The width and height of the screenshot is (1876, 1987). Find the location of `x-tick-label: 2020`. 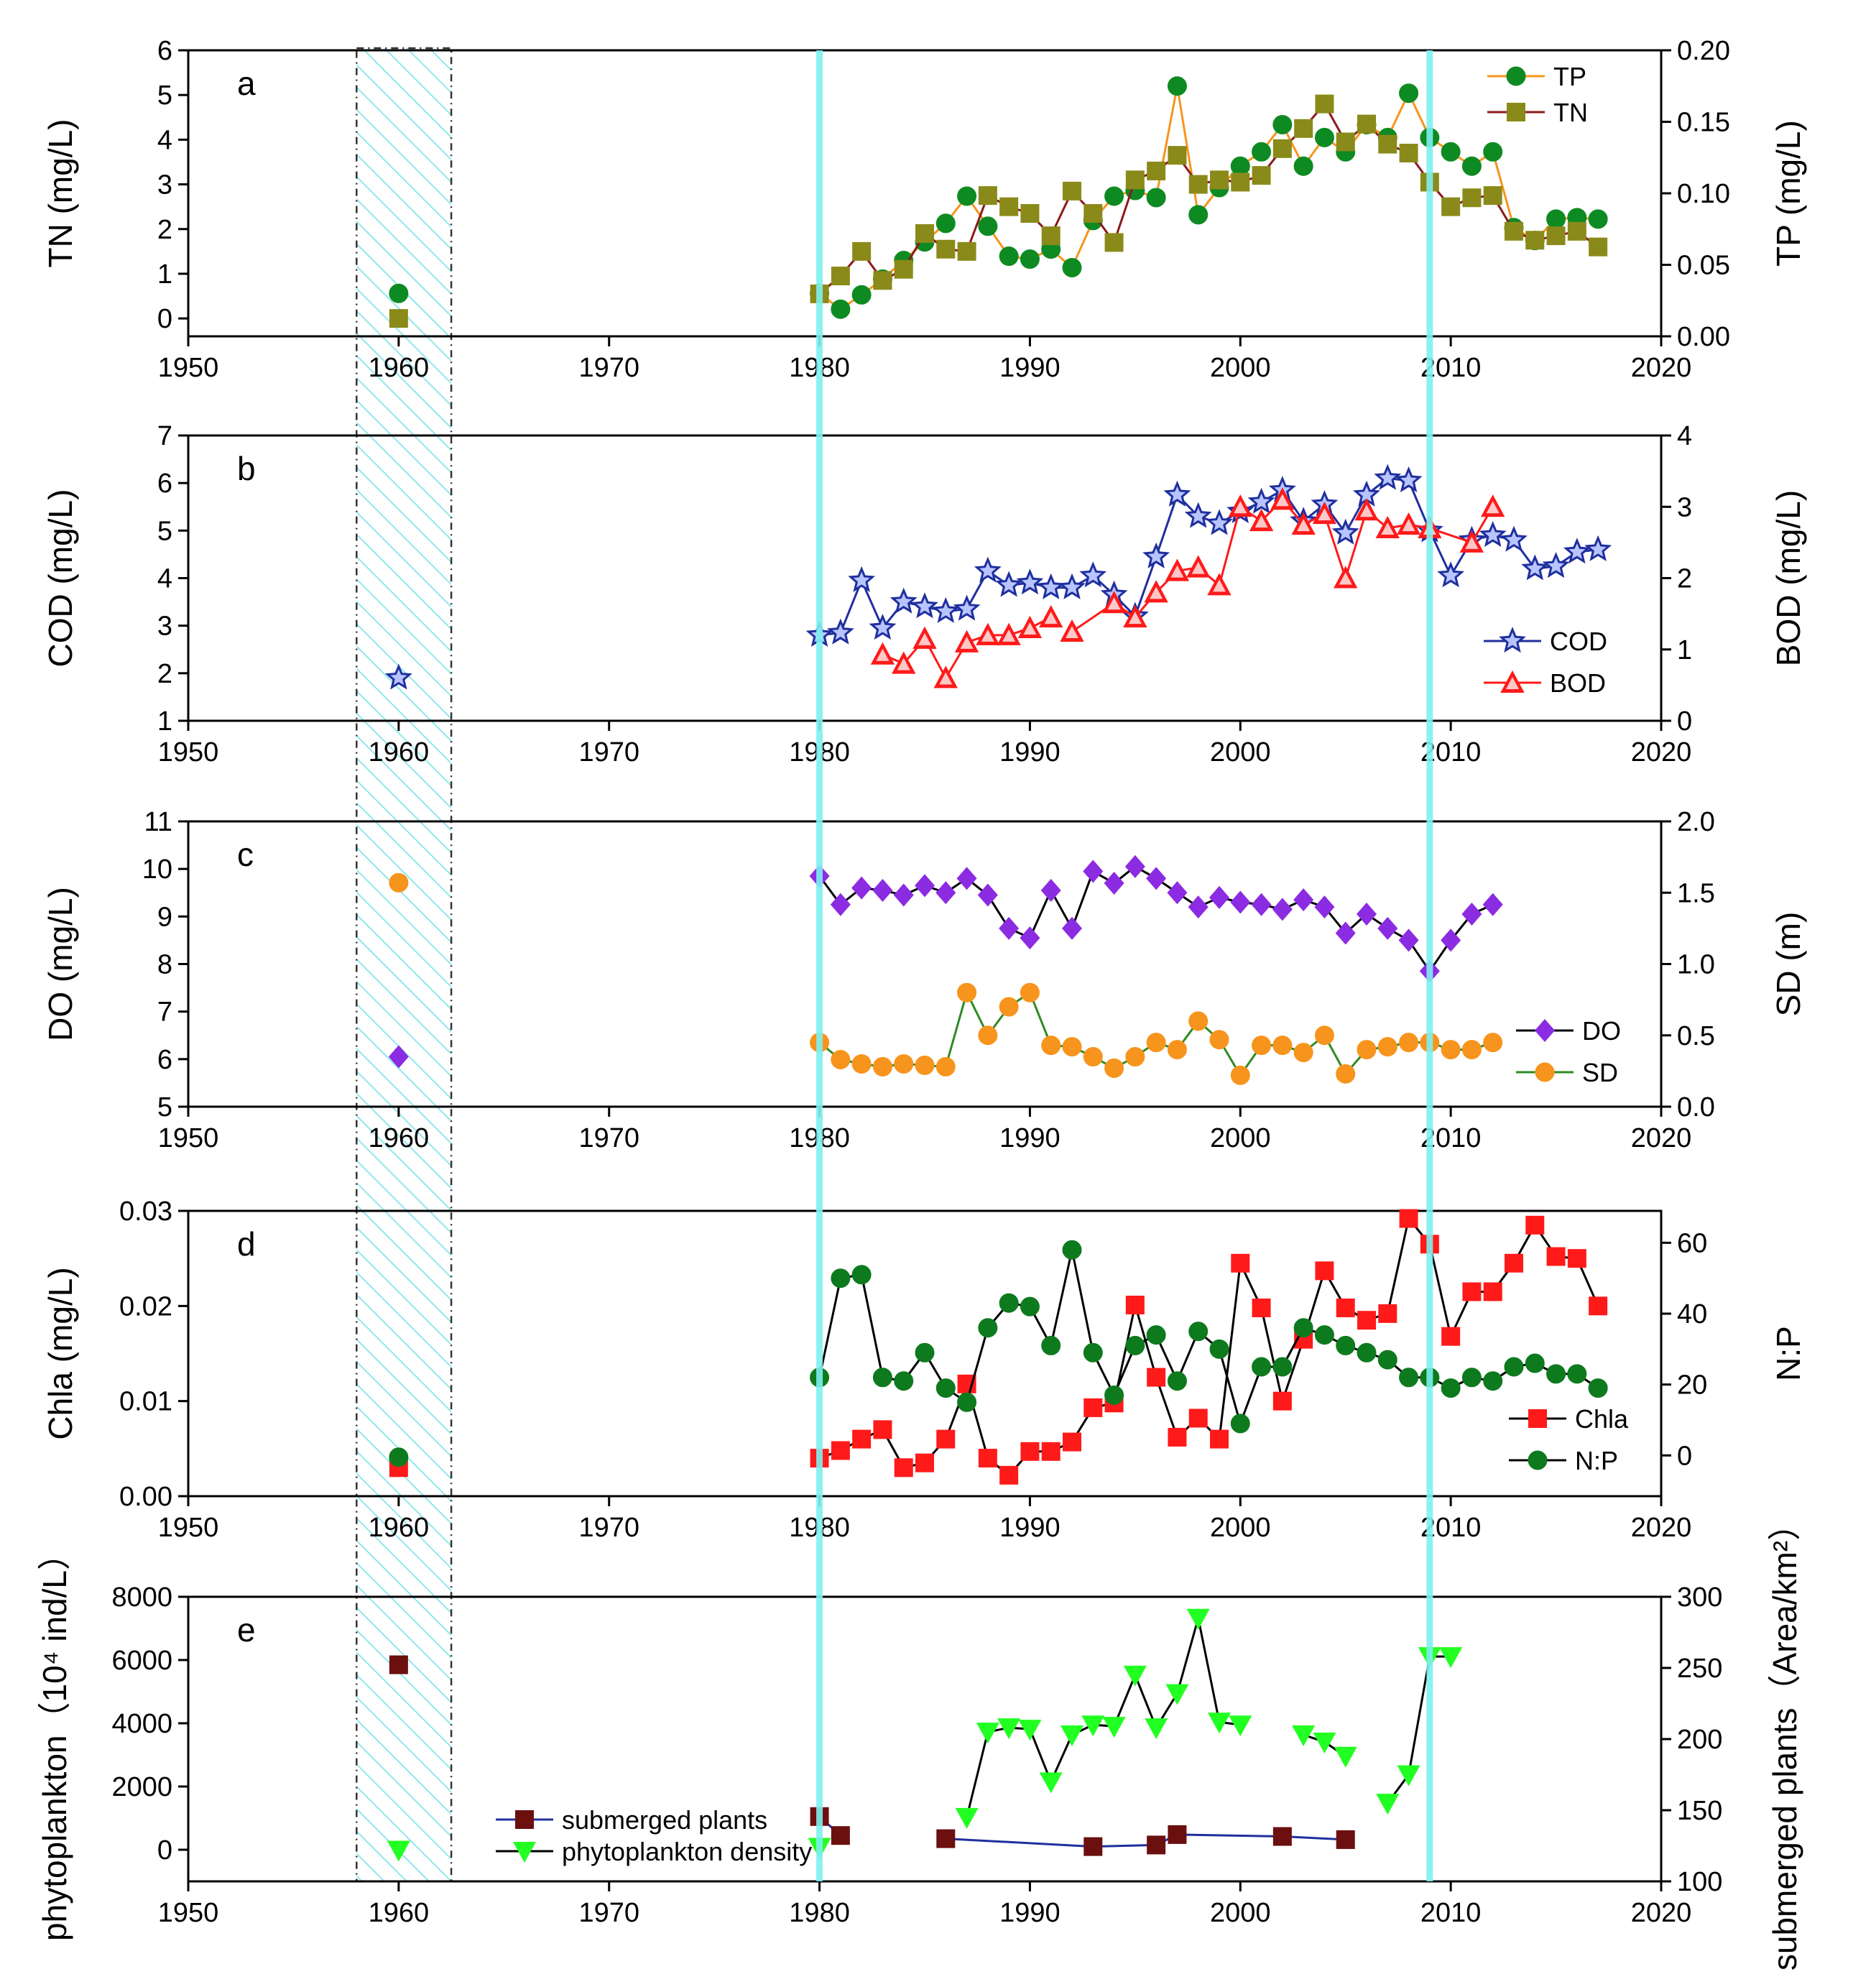

x-tick-label: 2020 is located at coordinates (1661, 1913).